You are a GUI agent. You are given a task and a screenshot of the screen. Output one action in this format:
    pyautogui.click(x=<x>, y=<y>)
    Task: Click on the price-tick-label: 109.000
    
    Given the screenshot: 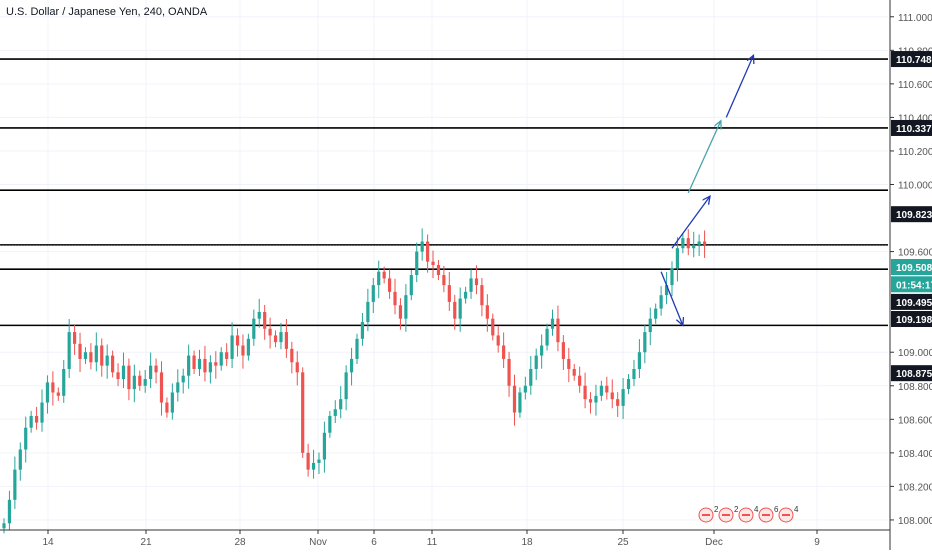 What is the action you would take?
    pyautogui.click(x=915, y=353)
    